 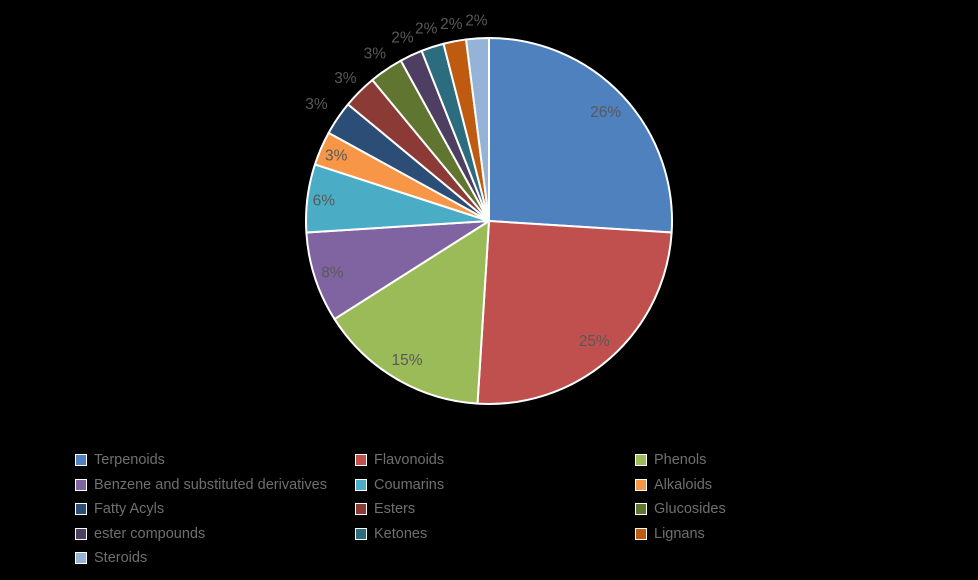 I want to click on legend-item-benzene-and-substituted-derivatives: Benzene and substituted derivatives, so click(x=215, y=485).